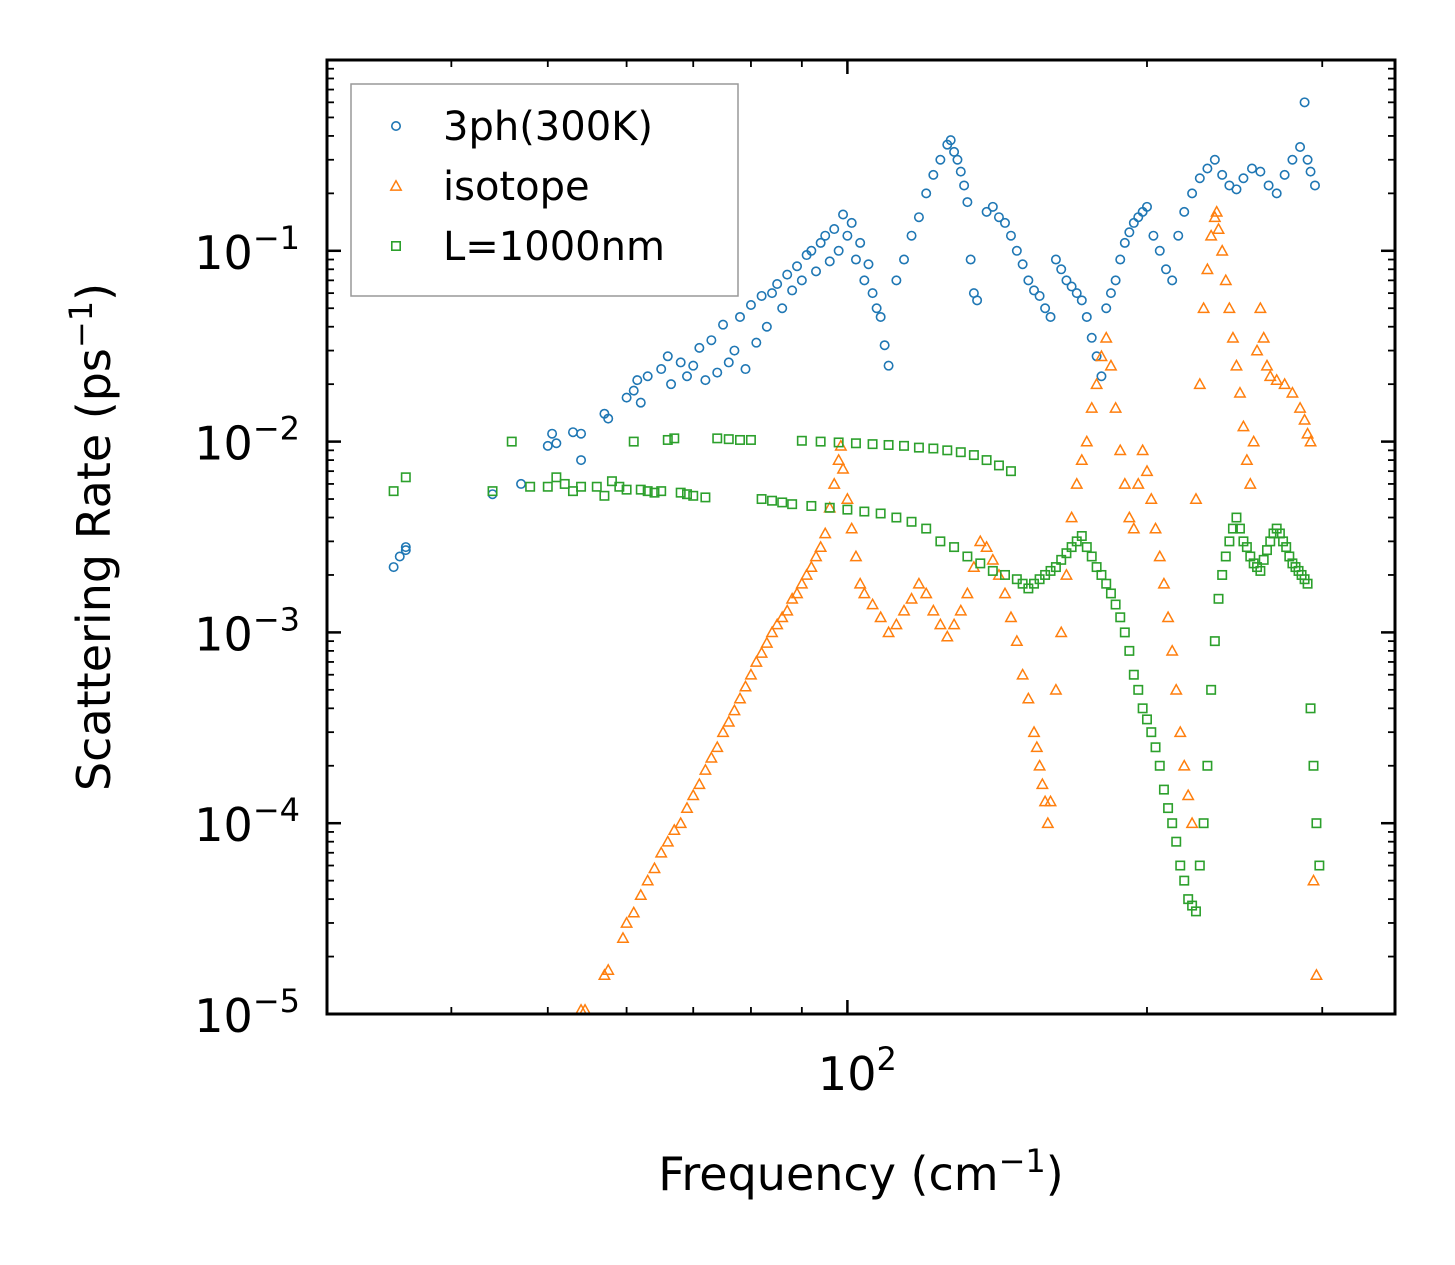 The height and width of the screenshot is (1265, 1455). Describe the element at coordinates (516, 187) in the screenshot. I see `legend-label: isotope` at that location.